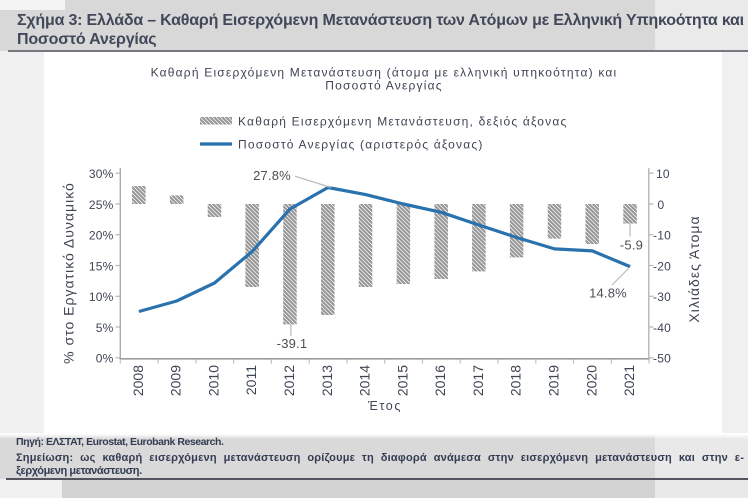 This screenshot has width=748, height=498. I want to click on svg-text: -5.9, so click(631, 245).